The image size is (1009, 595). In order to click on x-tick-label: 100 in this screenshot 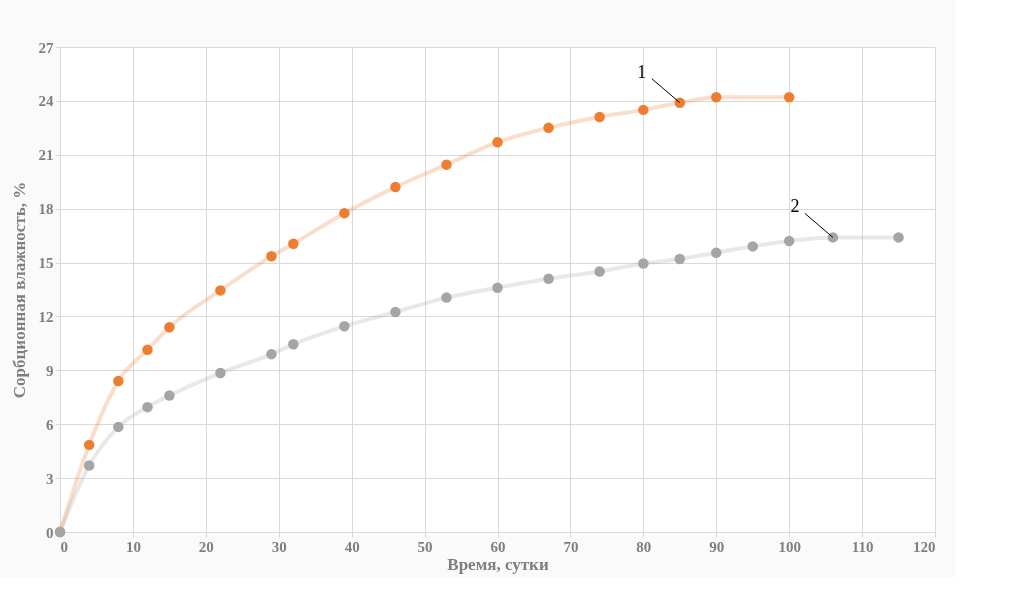, I will do `click(789, 546)`.